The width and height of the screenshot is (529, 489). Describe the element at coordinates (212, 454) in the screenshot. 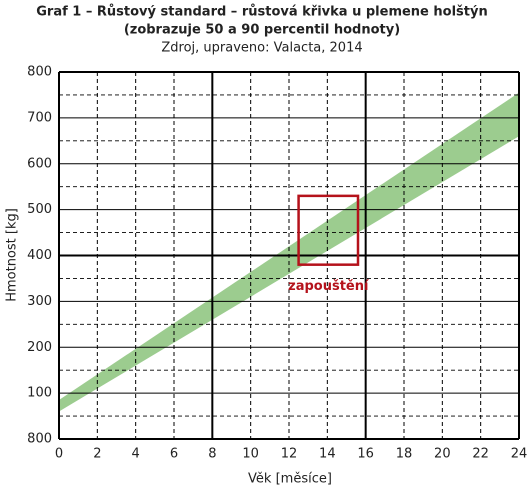

I see `x-tick-label: 8` at that location.